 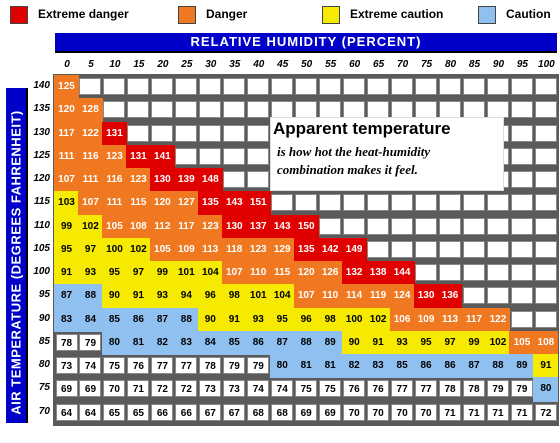 I want to click on heat-index-value: 65, so click(x=114, y=412).